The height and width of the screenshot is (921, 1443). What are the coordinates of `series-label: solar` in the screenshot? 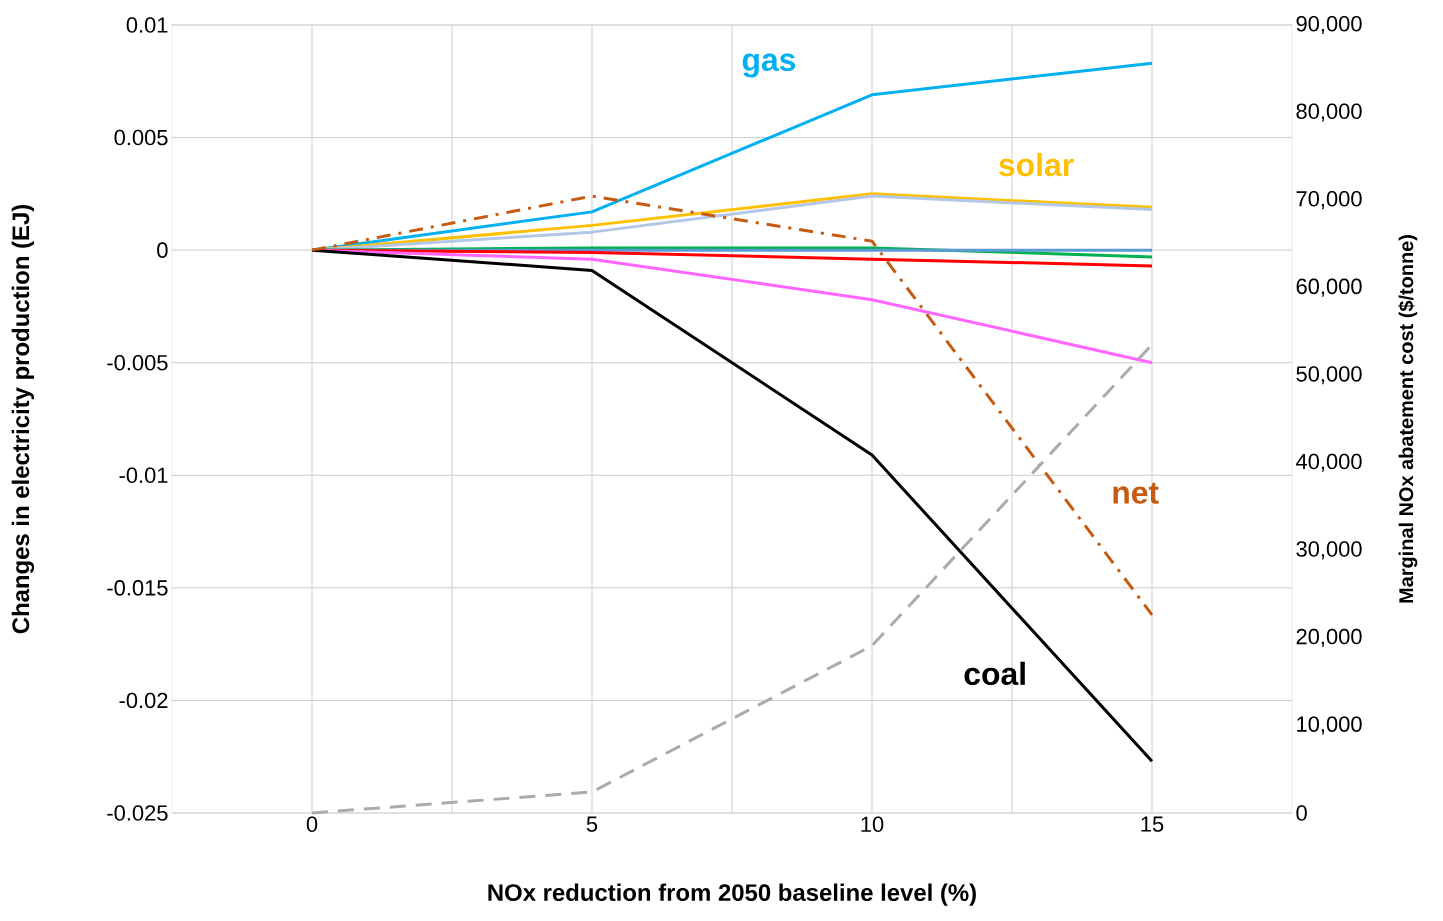 It's located at (1036, 164).